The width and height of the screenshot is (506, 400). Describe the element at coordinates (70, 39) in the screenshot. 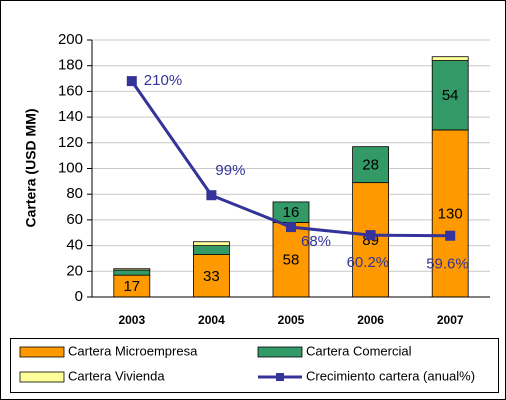

I see `y-tick-label: 200` at that location.